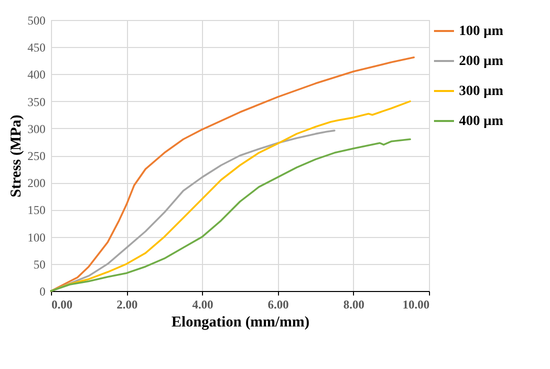 This screenshot has width=550, height=369. What do you see at coordinates (62, 305) in the screenshot?
I see `x-tick-label: 0.00` at bounding box center [62, 305].